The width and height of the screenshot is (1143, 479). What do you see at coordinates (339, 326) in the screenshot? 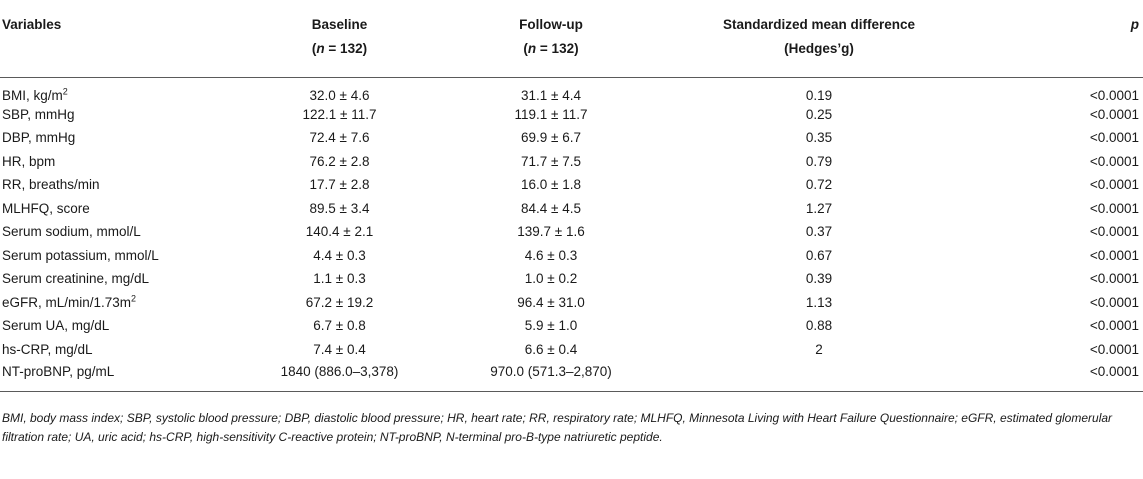
I see `cell-baseline: 6.7 ± 0.8` at bounding box center [339, 326].